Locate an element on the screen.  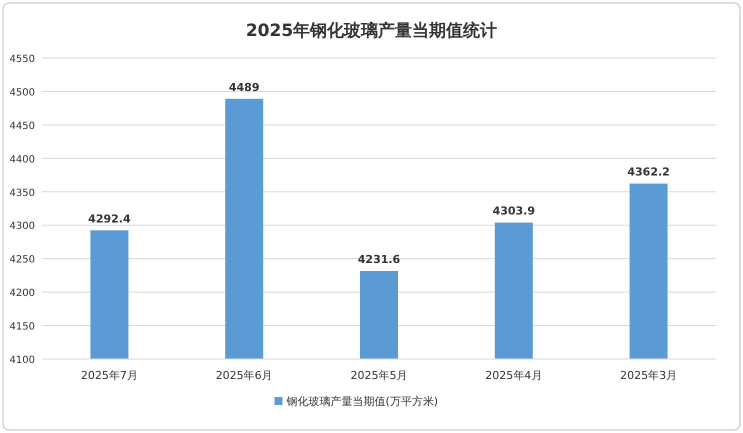
y-tick-label: 4500 is located at coordinates (22, 92).